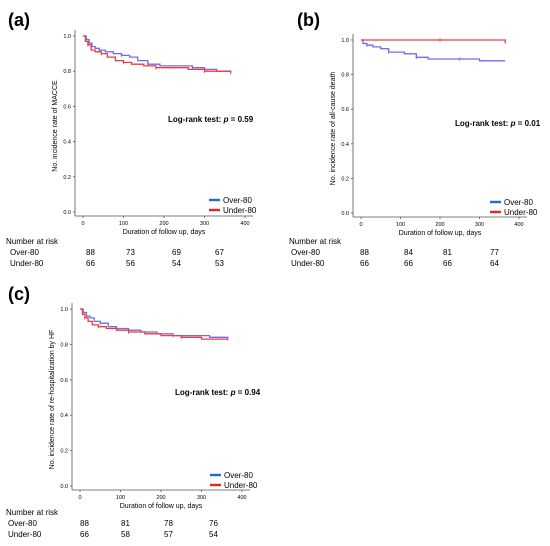 The image size is (550, 546). What do you see at coordinates (408, 252) in the screenshot?
I see `risk-value: 84` at bounding box center [408, 252].